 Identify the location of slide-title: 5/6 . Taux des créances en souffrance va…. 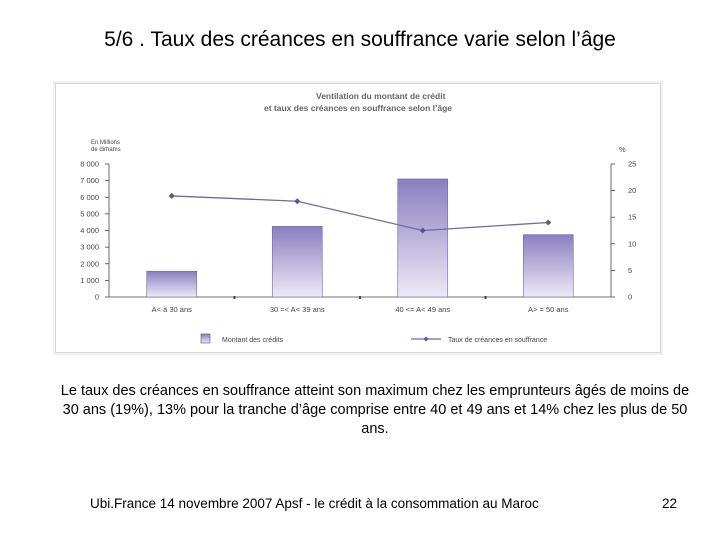
(360, 39).